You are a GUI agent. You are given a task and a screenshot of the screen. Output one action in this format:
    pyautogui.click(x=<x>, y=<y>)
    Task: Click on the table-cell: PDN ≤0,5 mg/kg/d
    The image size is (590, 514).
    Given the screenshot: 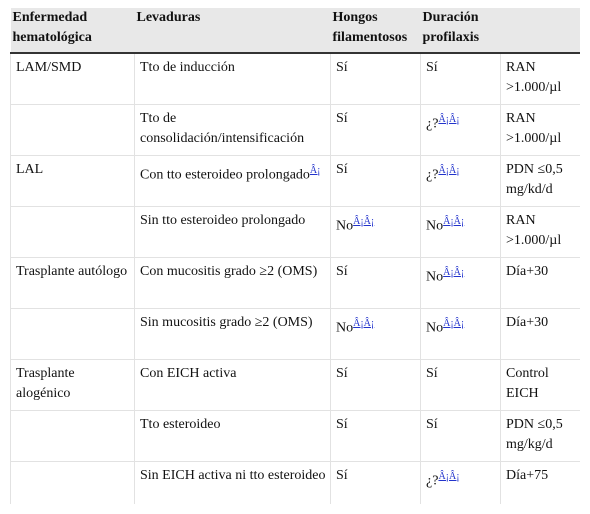 What is the action you would take?
    pyautogui.click(x=540, y=436)
    